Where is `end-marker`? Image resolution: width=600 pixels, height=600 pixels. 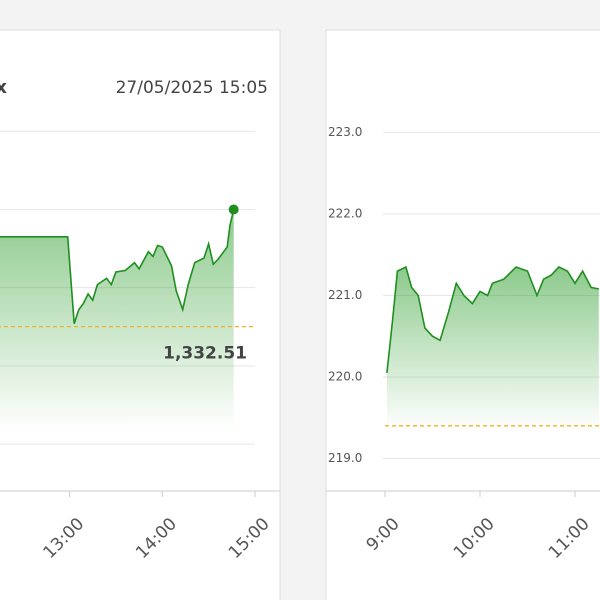
end-marker is located at coordinates (233, 209).